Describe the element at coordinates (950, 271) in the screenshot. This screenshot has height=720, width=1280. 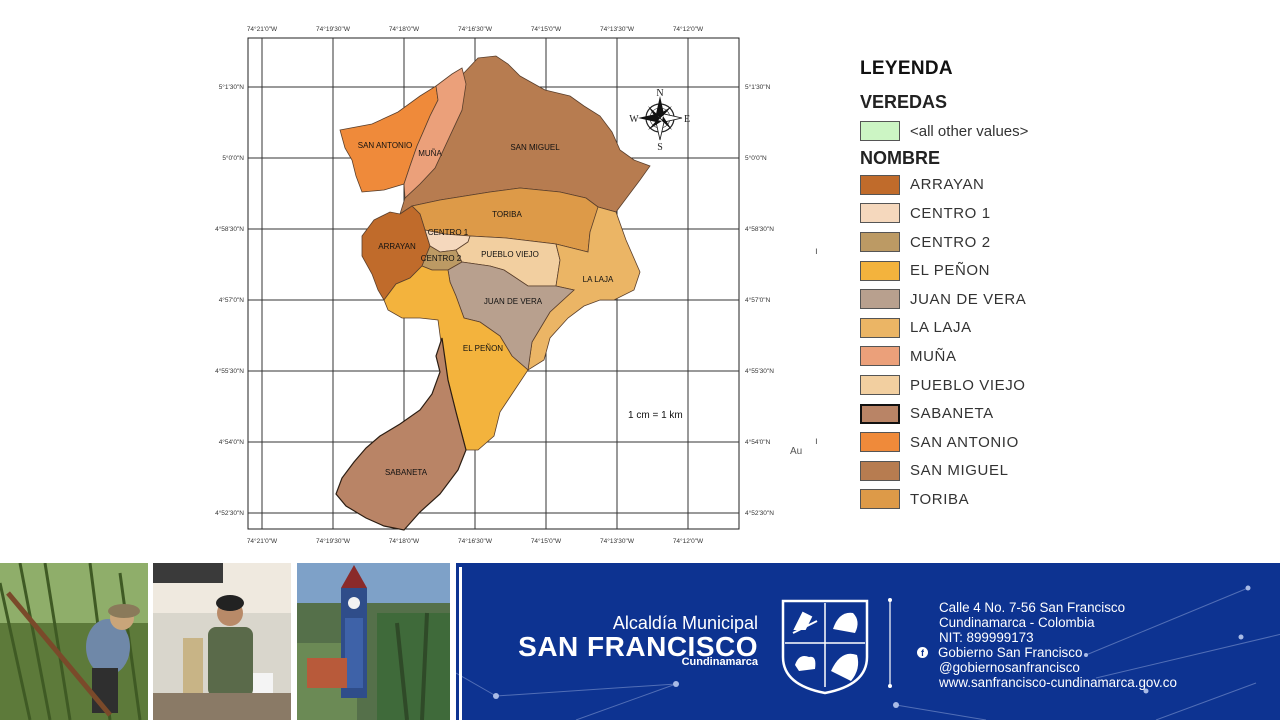
I see `legend-label: EL PEÑON` at that location.